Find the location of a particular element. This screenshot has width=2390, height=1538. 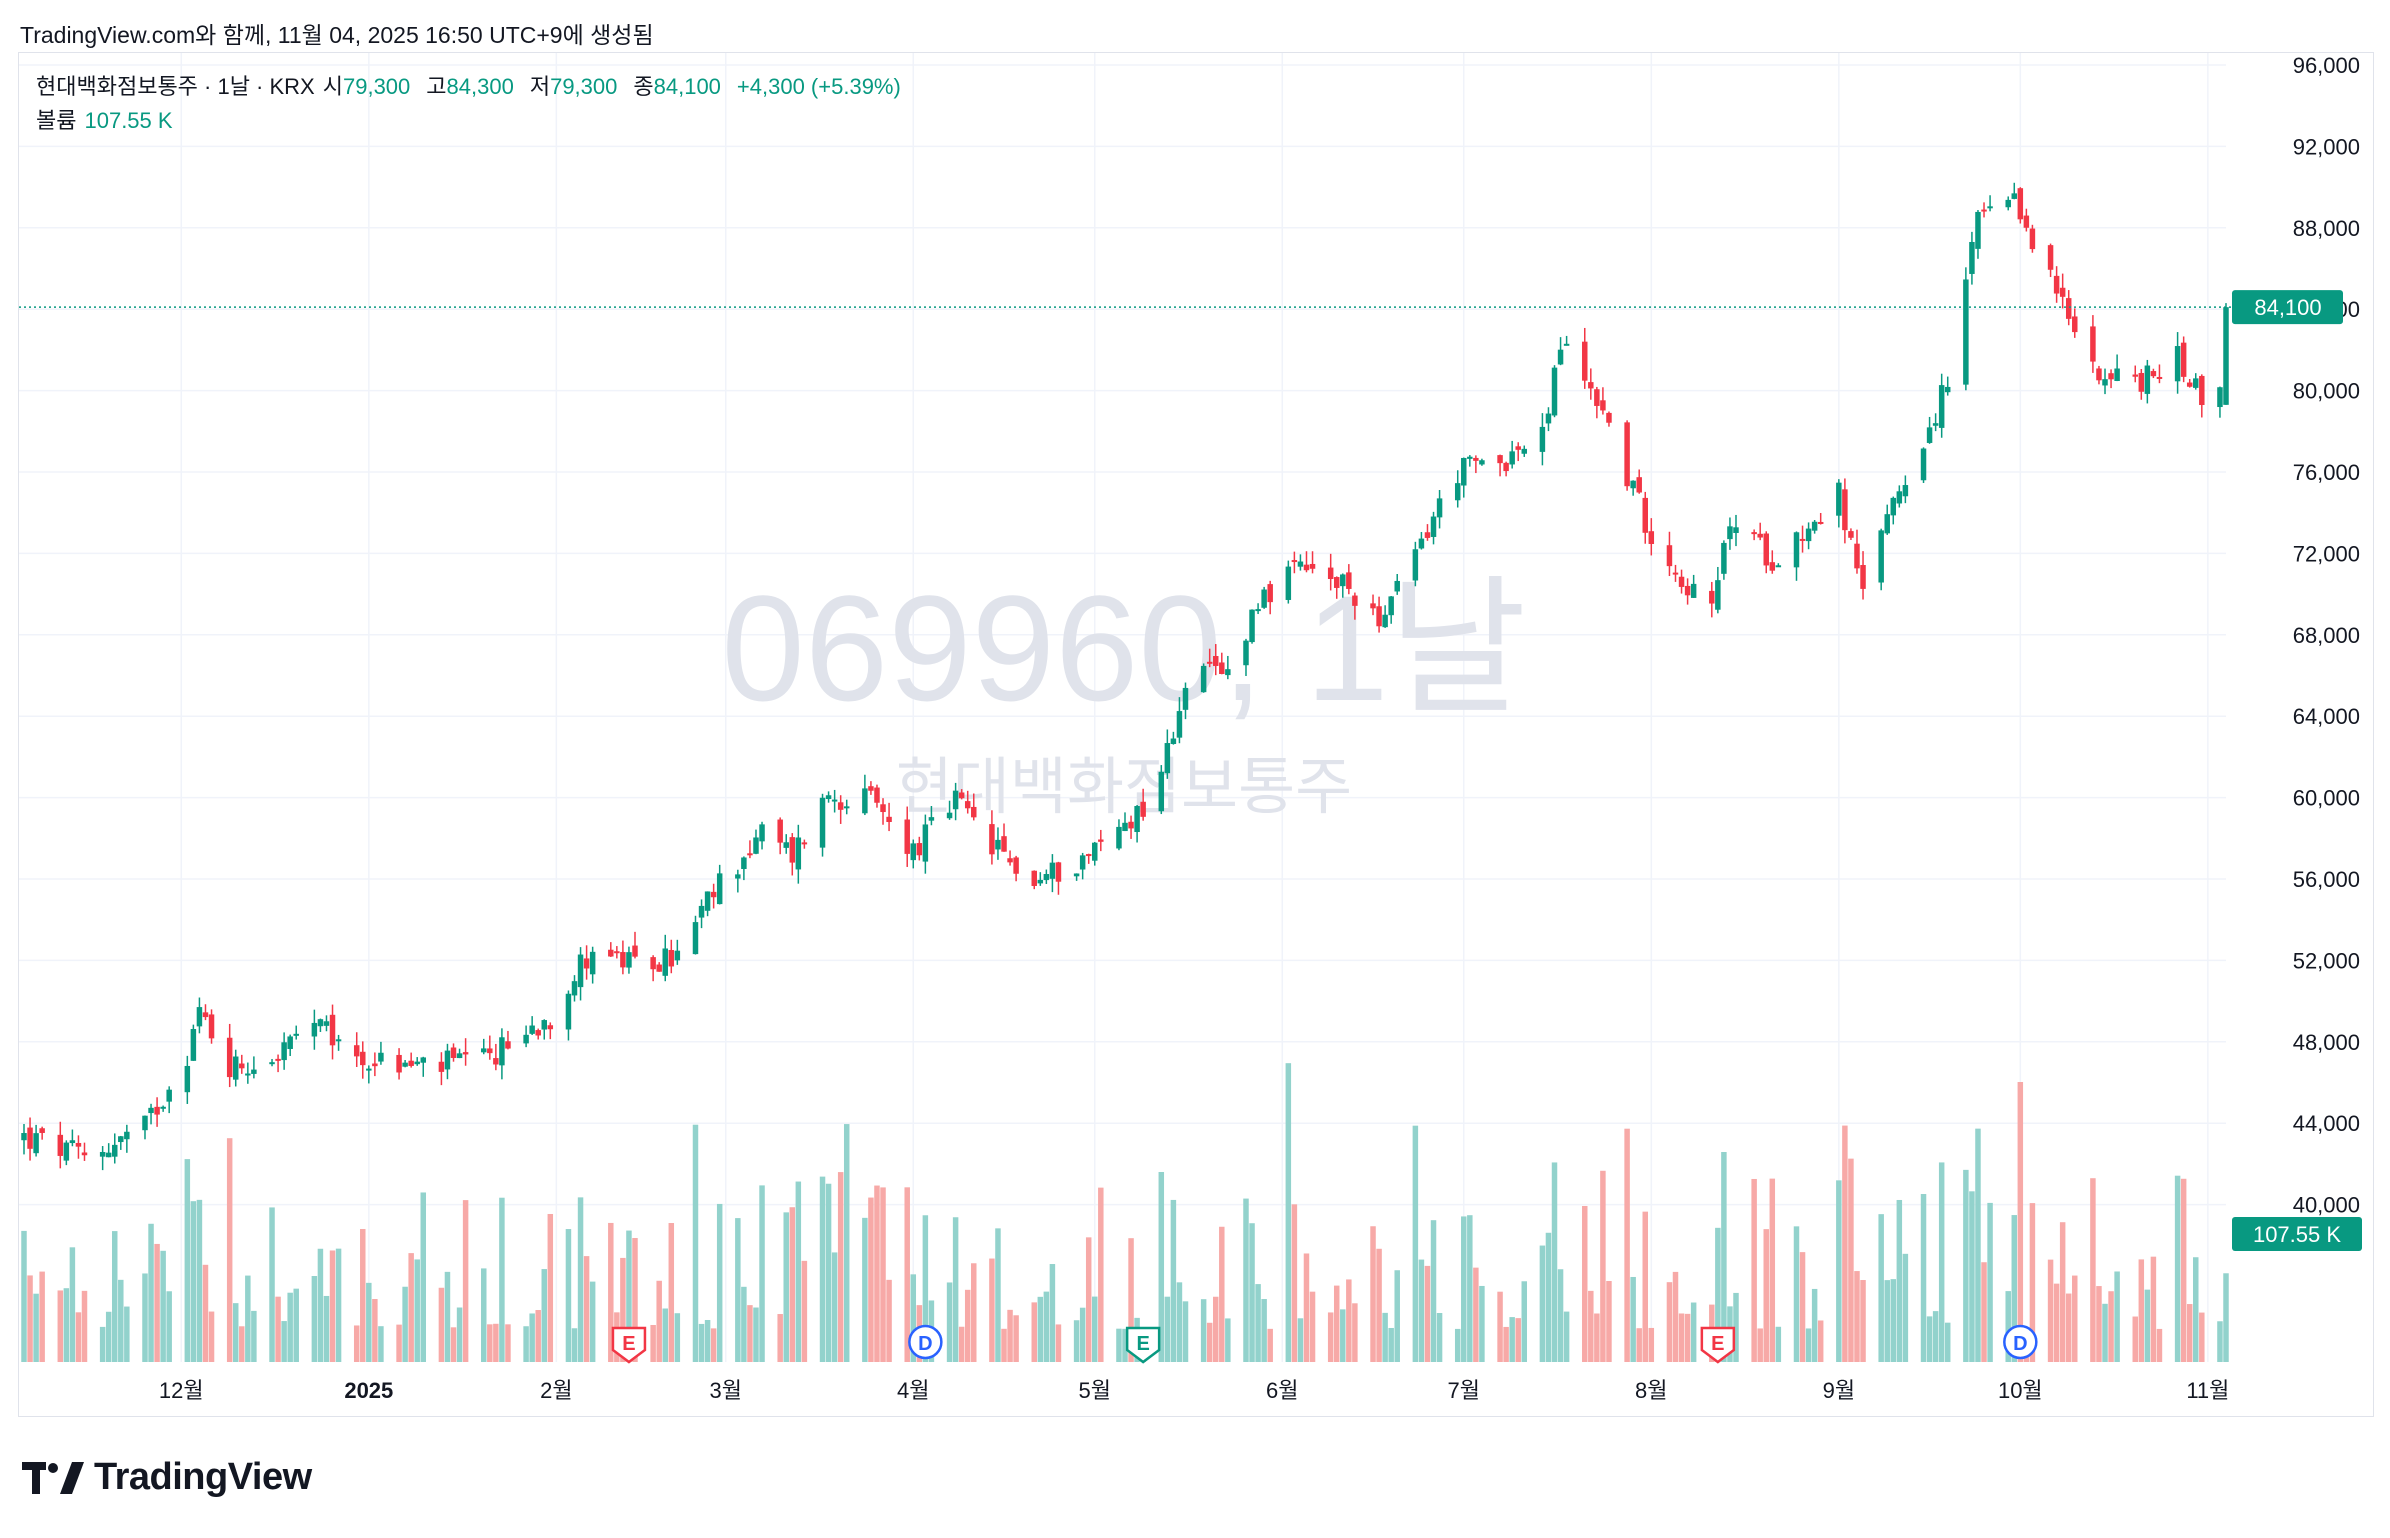

brand-logo: TradingView is located at coordinates (167, 1477).